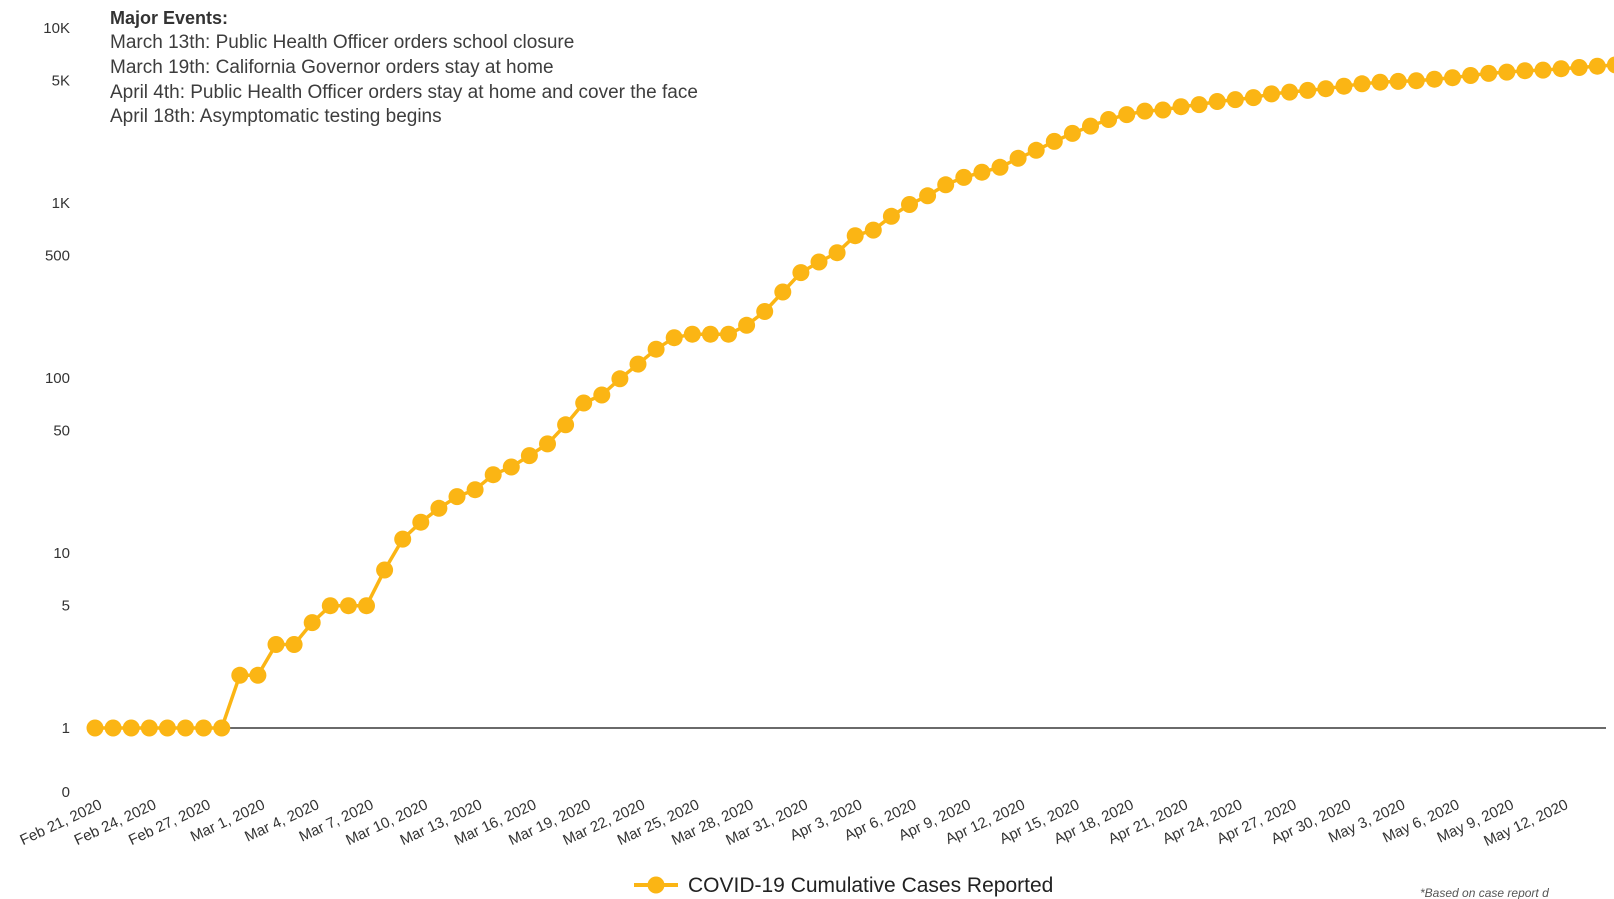 This screenshot has width=1614, height=899. Describe the element at coordinates (276, 116) in the screenshot. I see `annotation-line: April 18th: Asymptomatic testing begins` at that location.